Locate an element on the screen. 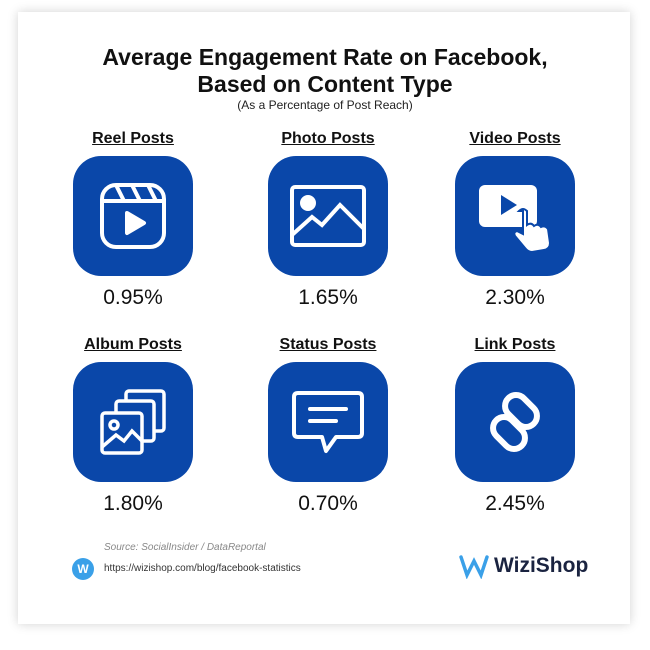 The width and height of the screenshot is (650, 650). item-photo-posts: Photo Posts 1.65% is located at coordinates (328, 220).